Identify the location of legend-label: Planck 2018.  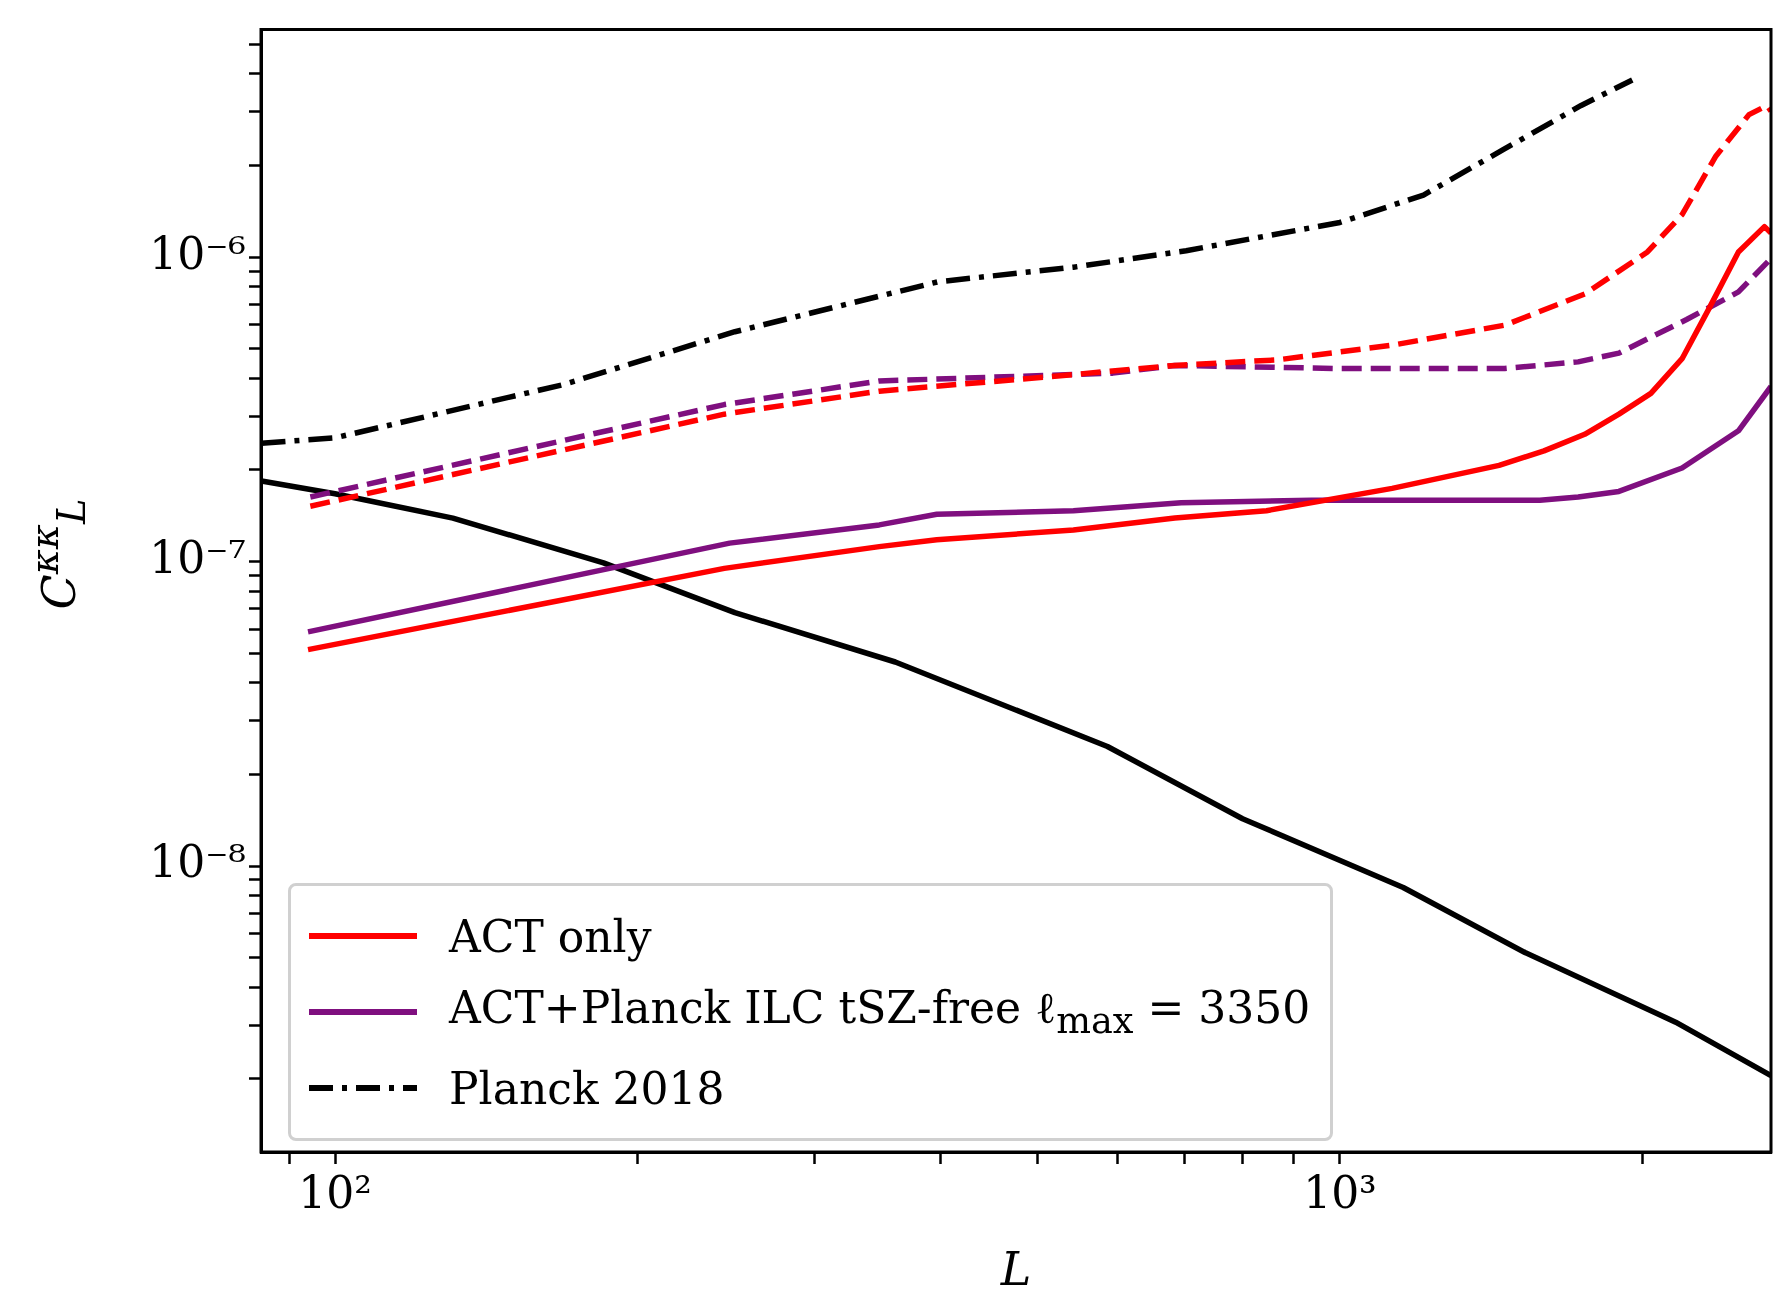
(587, 1088).